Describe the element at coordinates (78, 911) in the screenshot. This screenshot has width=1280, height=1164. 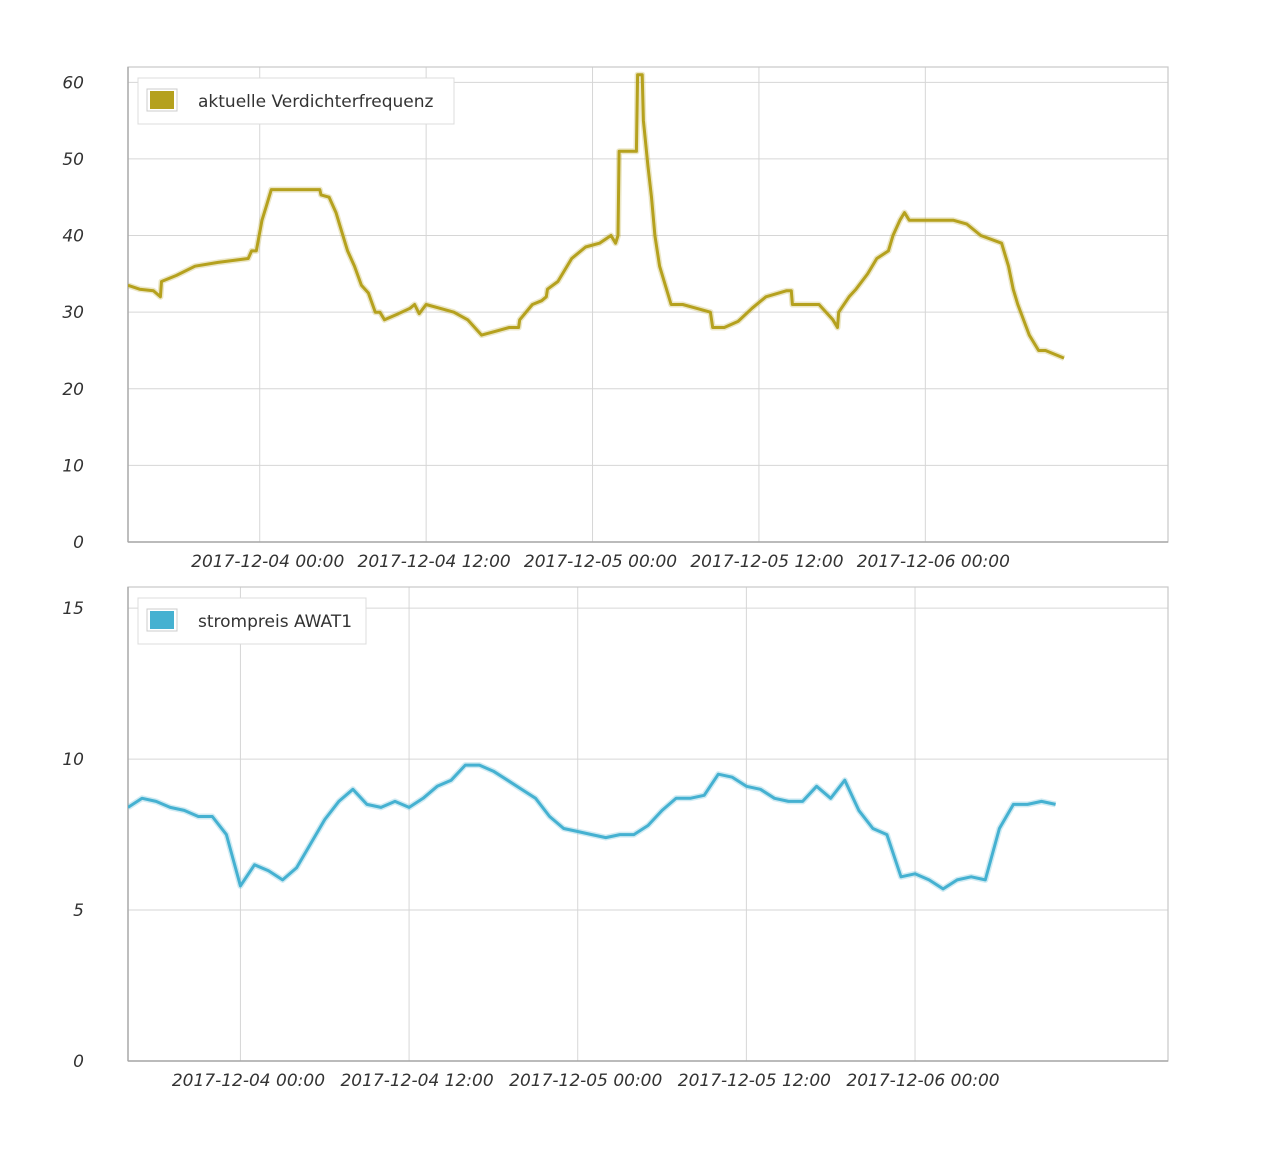
I see `y-tick-label: 5` at that location.